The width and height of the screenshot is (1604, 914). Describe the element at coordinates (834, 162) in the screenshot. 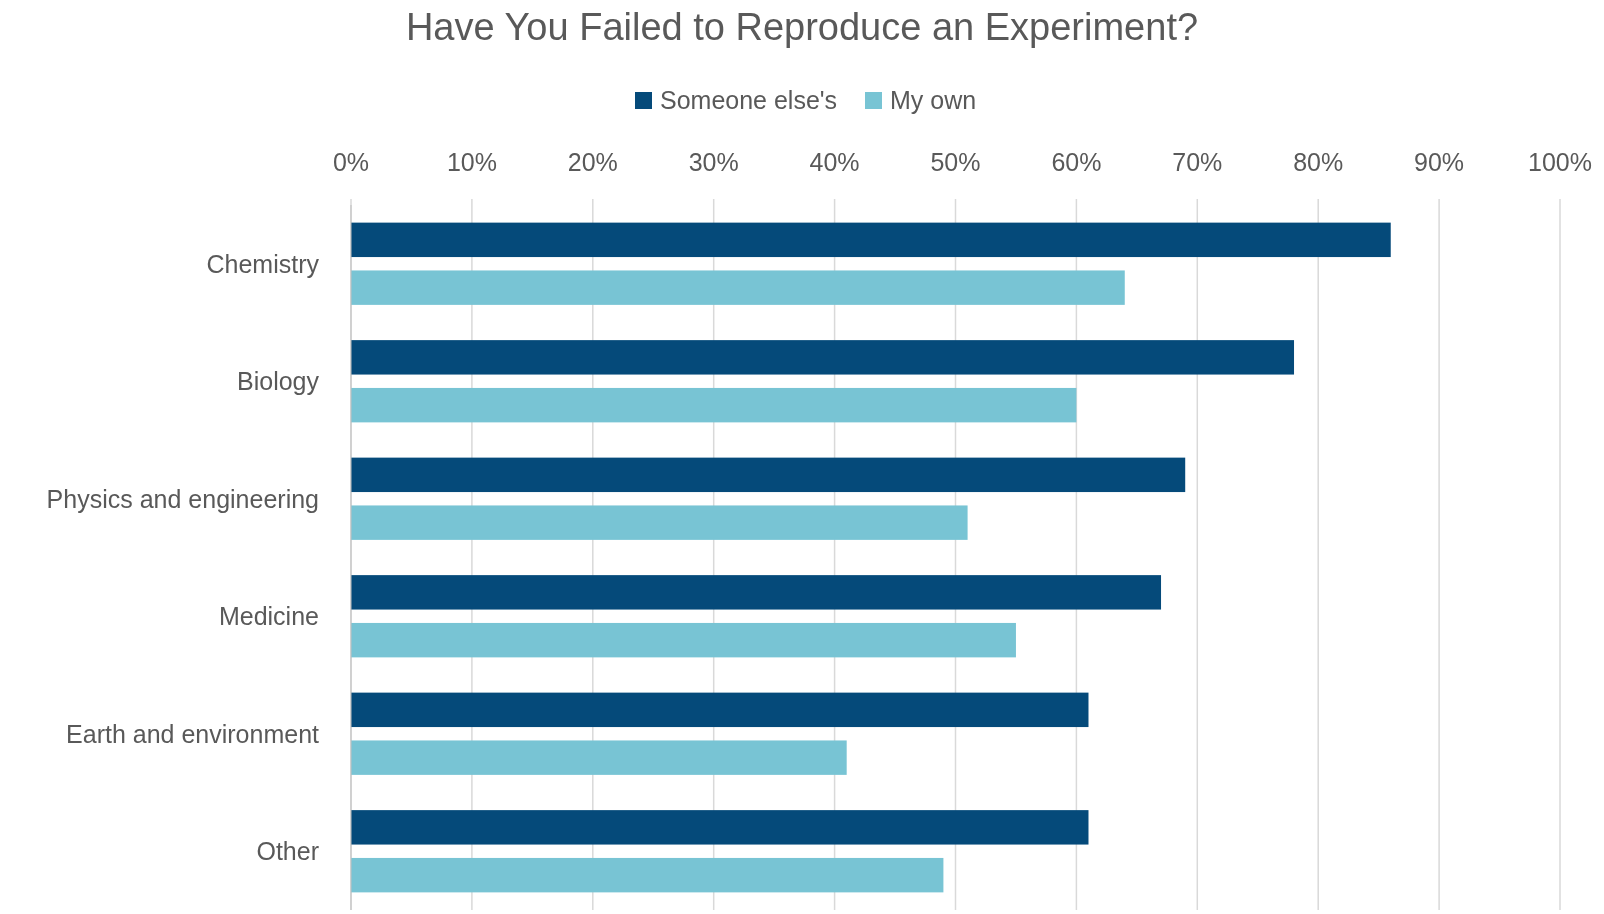

I see `x-tick-label: 40%` at that location.